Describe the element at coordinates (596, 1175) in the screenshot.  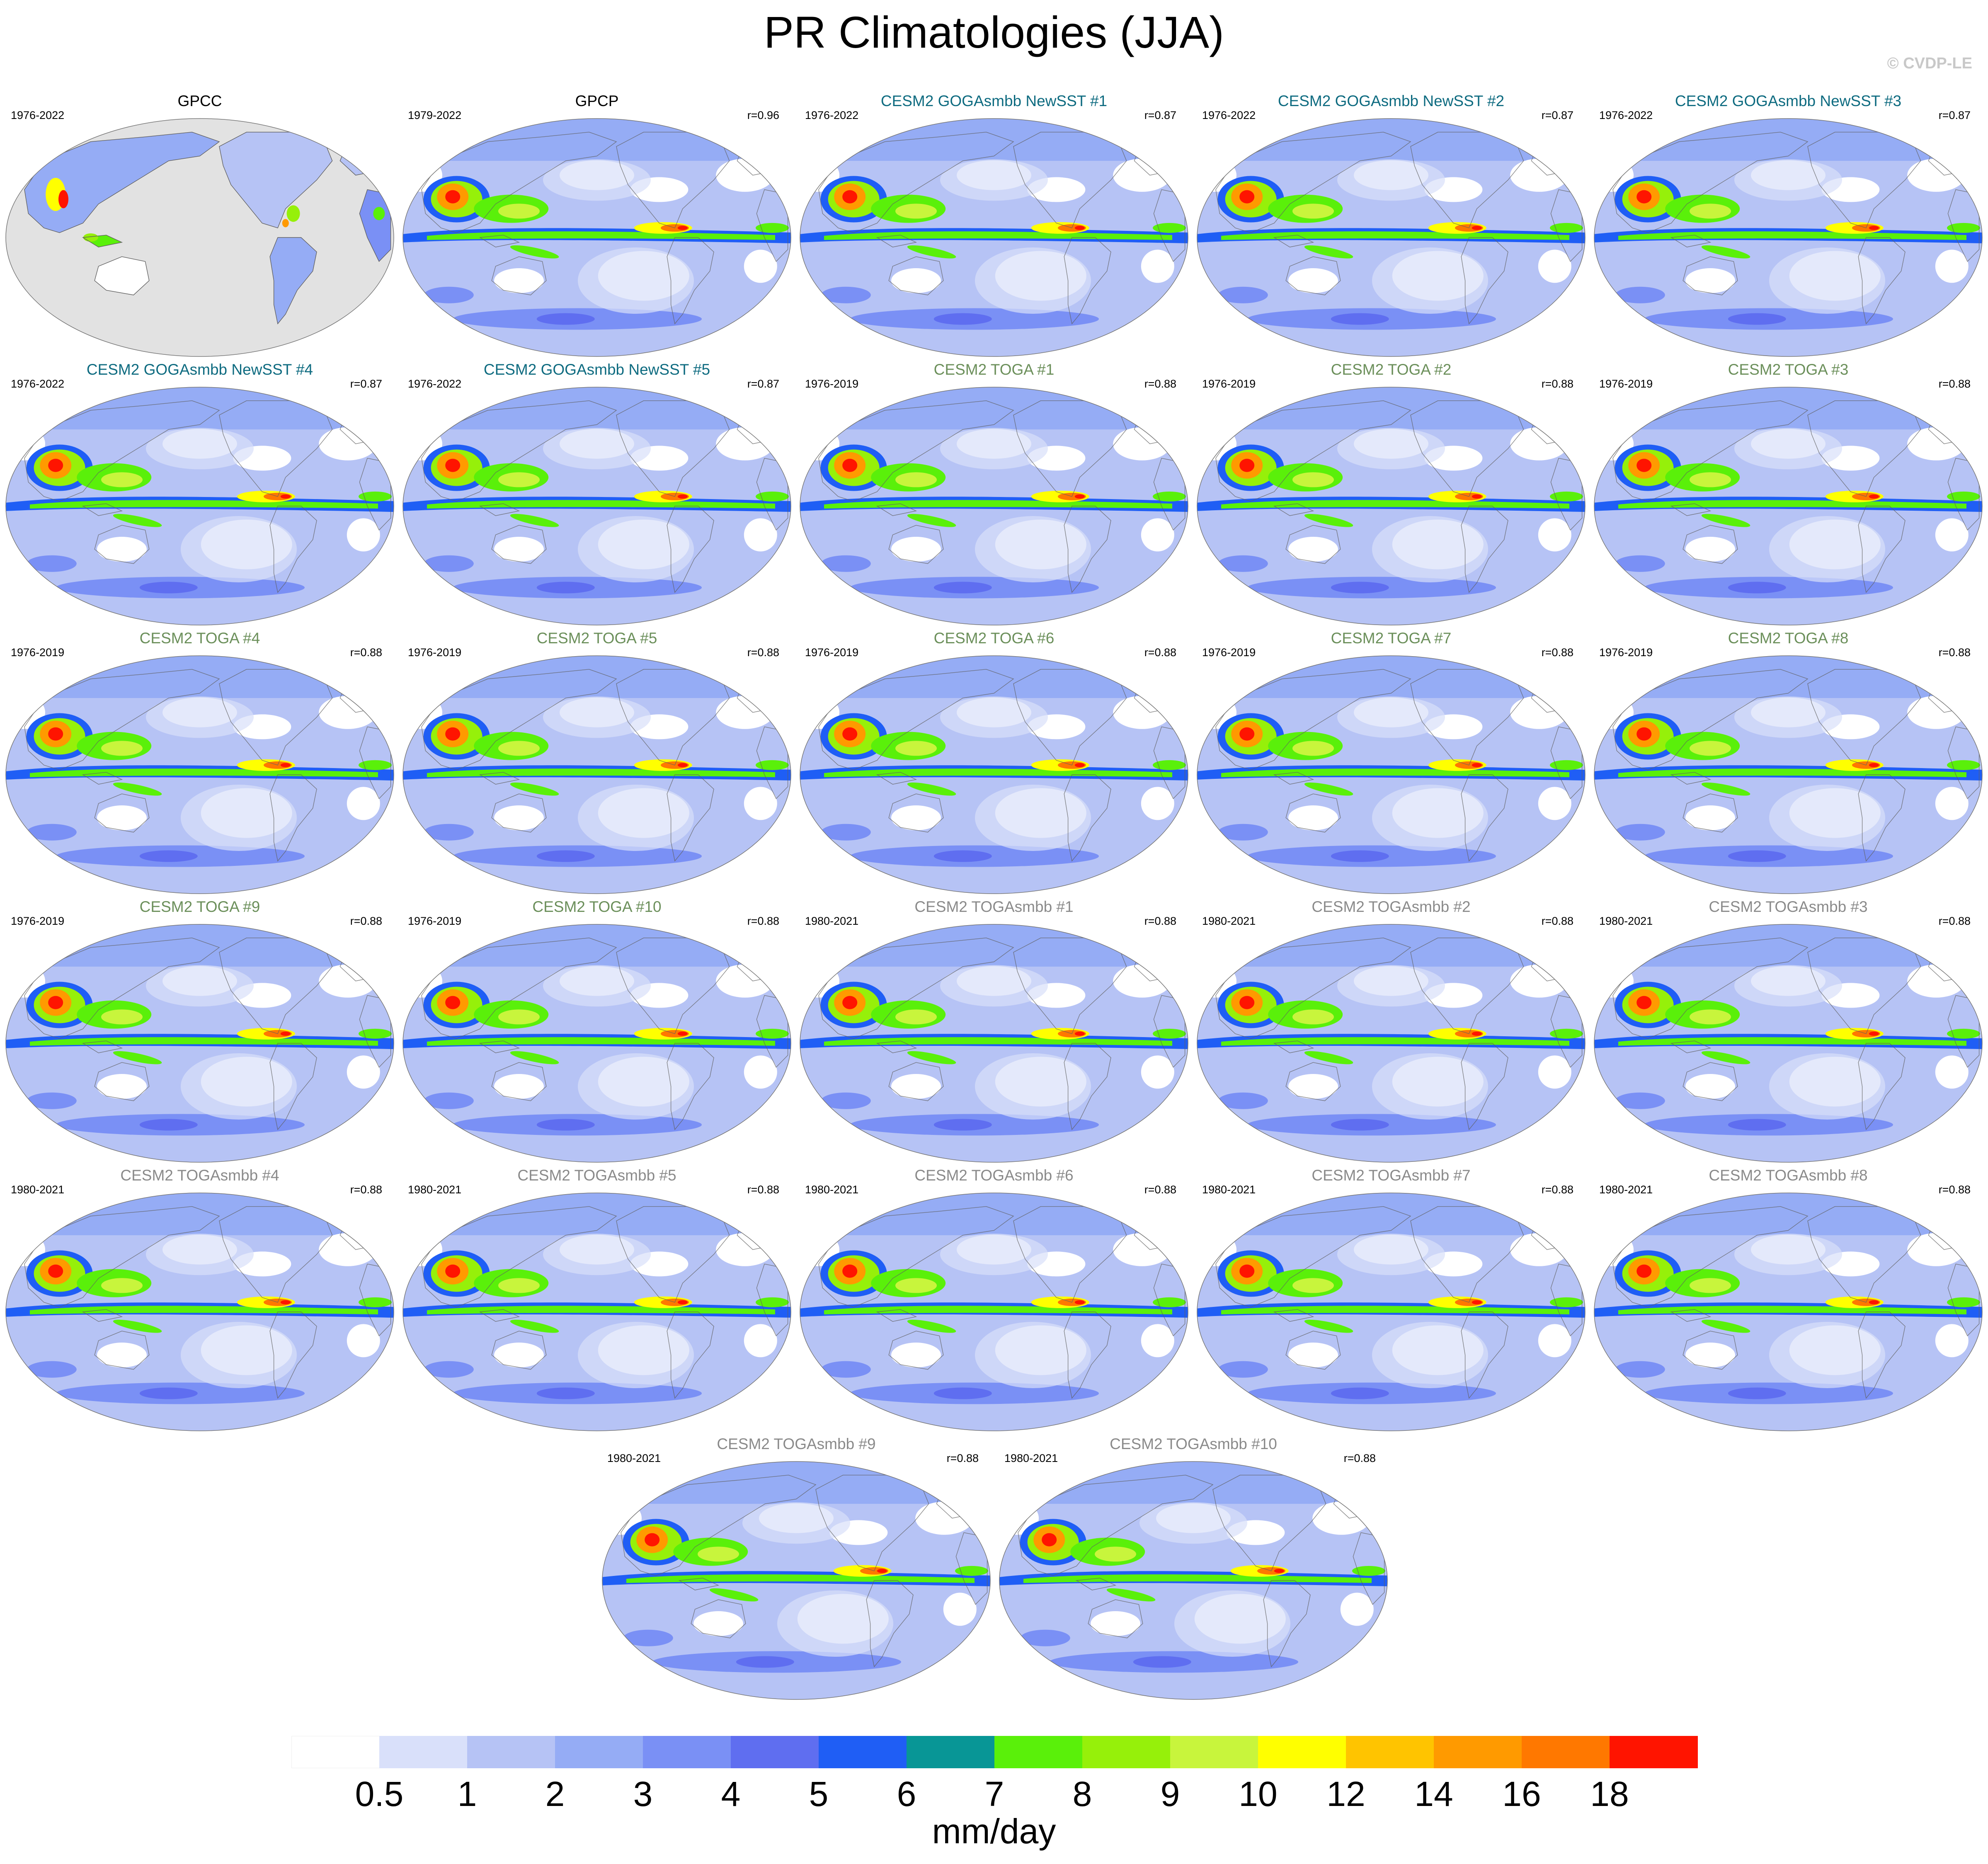
I see `panel-title: CESM2 TOGAsmbb #5` at that location.